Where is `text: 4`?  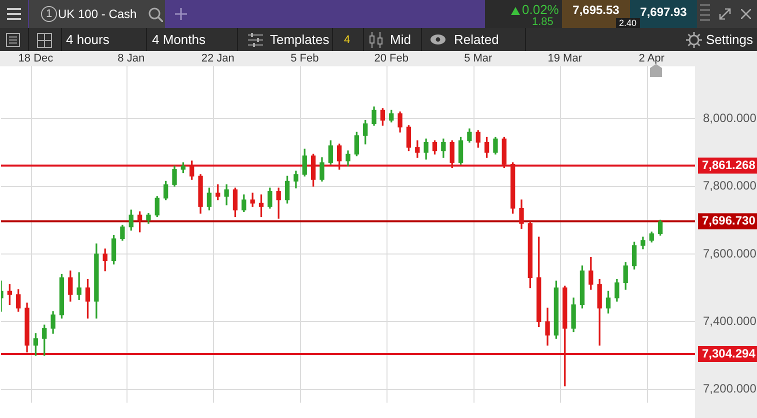
text: 4 is located at coordinates (347, 40).